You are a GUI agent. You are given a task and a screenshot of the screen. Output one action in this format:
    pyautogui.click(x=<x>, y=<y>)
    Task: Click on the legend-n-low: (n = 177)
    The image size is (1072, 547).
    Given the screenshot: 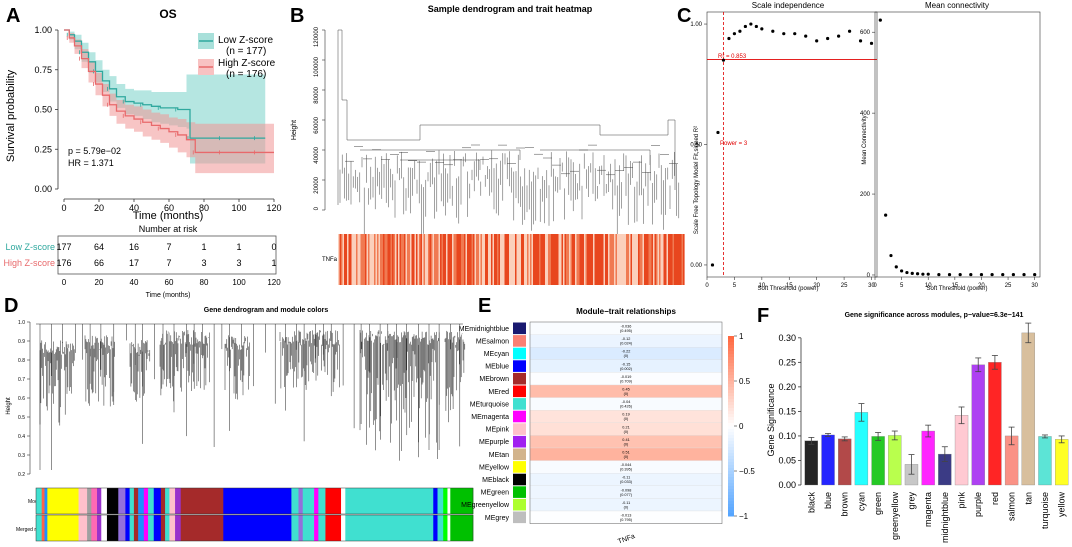 What is the action you would take?
    pyautogui.click(x=246, y=51)
    